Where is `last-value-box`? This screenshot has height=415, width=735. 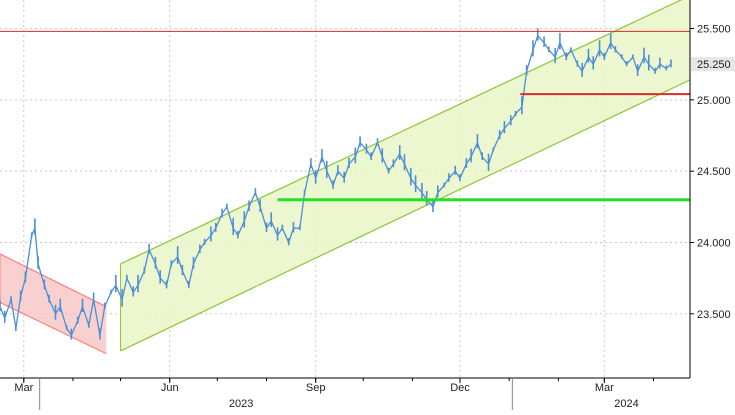 last-value-box is located at coordinates (713, 64).